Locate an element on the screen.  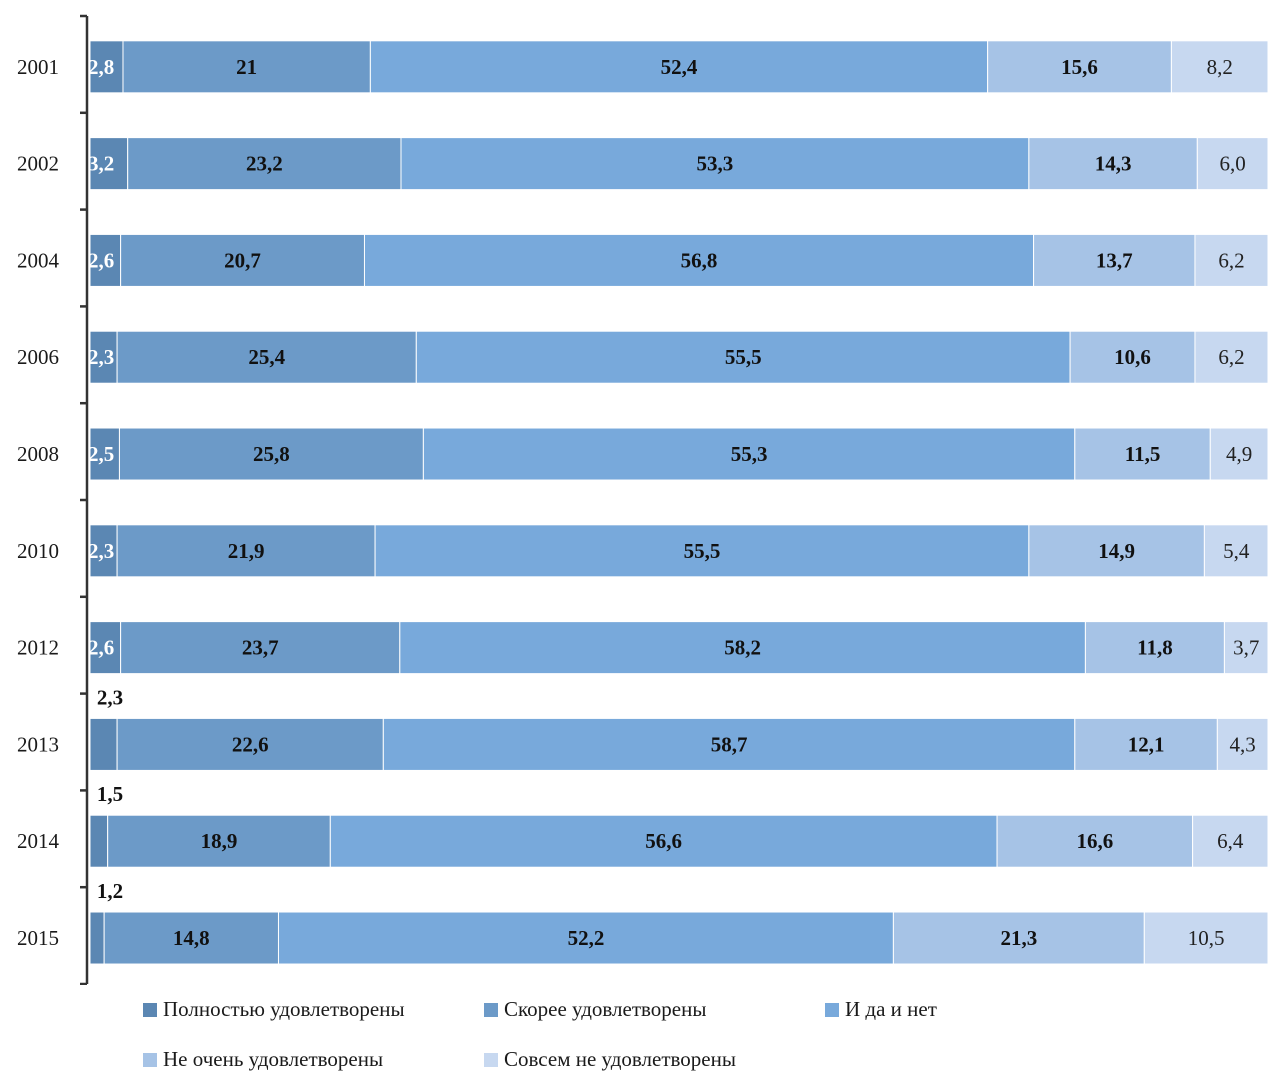
data-label: 20,7 is located at coordinates (242, 260).